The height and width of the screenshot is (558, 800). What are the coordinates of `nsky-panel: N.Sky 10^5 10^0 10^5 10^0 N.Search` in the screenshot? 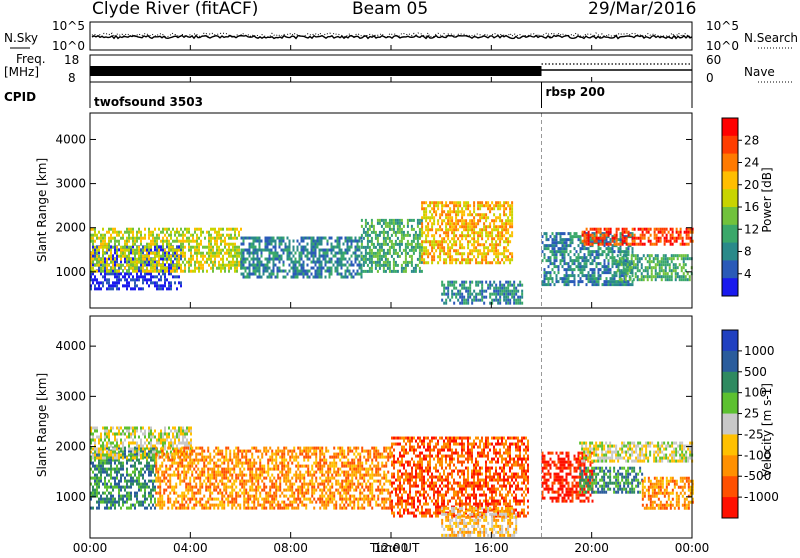 It's located at (401, 36).